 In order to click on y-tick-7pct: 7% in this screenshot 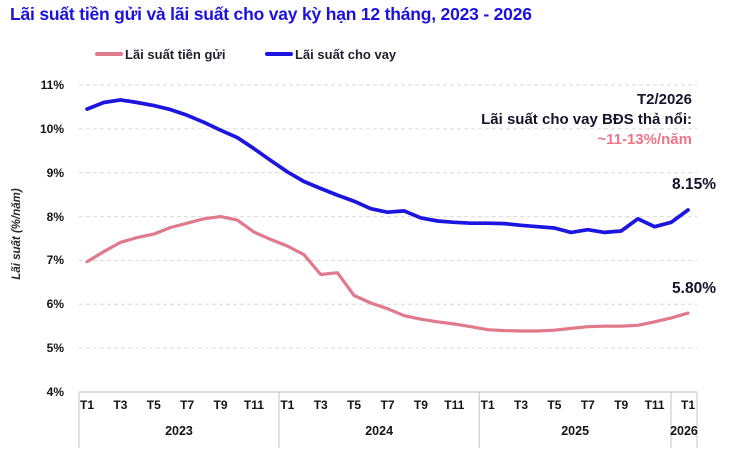, I will do `click(55, 260)`.